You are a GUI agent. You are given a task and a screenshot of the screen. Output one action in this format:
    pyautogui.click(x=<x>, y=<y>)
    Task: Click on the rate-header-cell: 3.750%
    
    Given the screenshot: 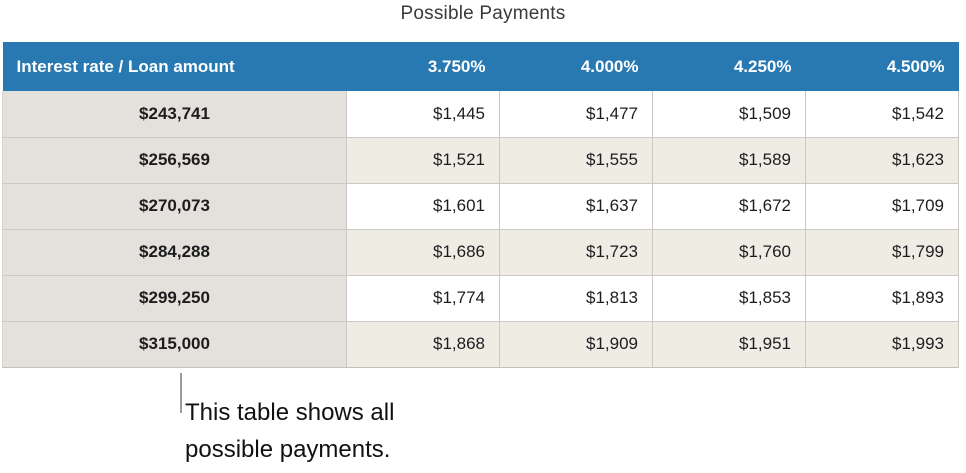 What is the action you would take?
    pyautogui.click(x=423, y=66)
    